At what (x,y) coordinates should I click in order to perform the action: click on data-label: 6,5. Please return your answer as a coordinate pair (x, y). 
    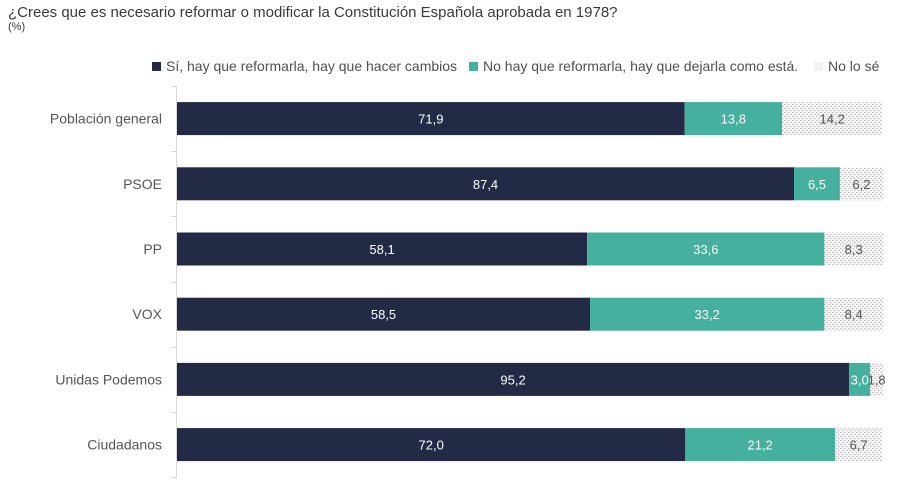
    Looking at the image, I should click on (817, 184).